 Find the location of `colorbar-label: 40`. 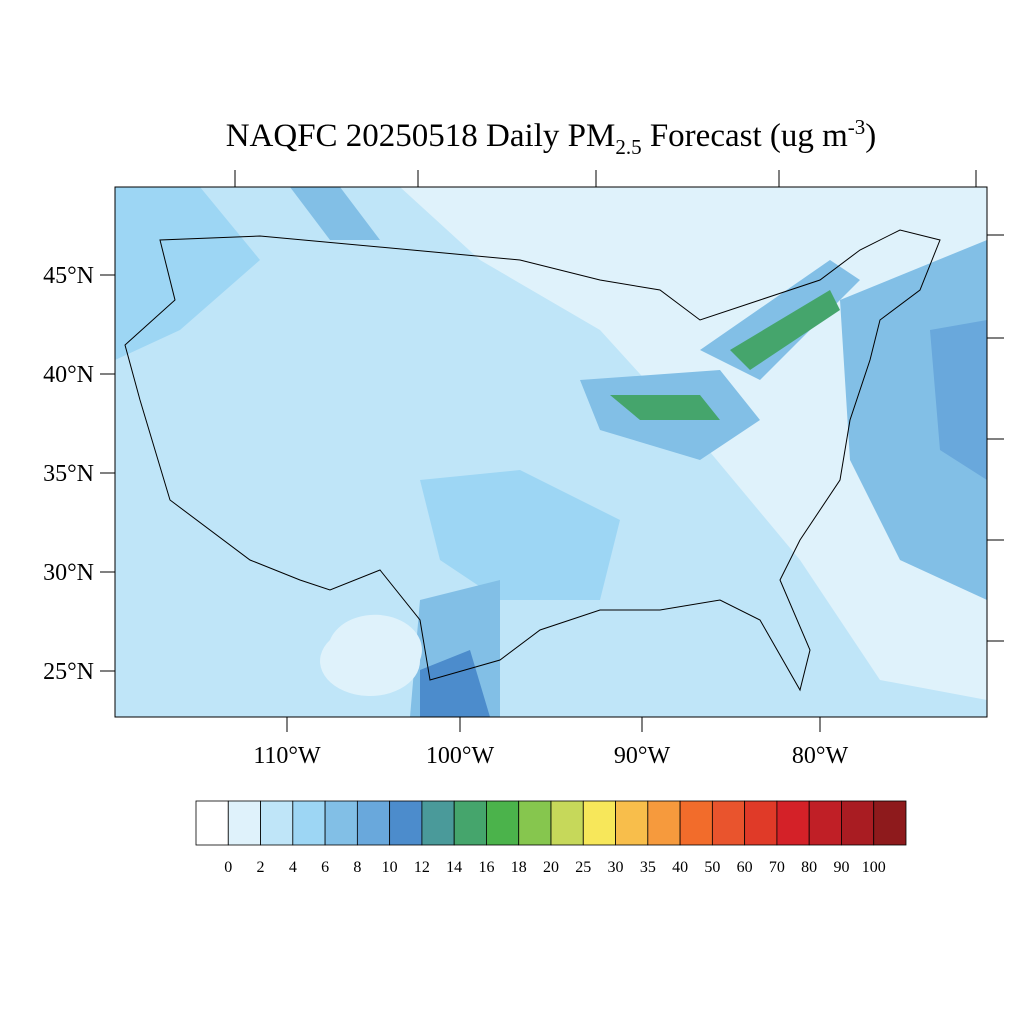

colorbar-label: 40 is located at coordinates (680, 867).